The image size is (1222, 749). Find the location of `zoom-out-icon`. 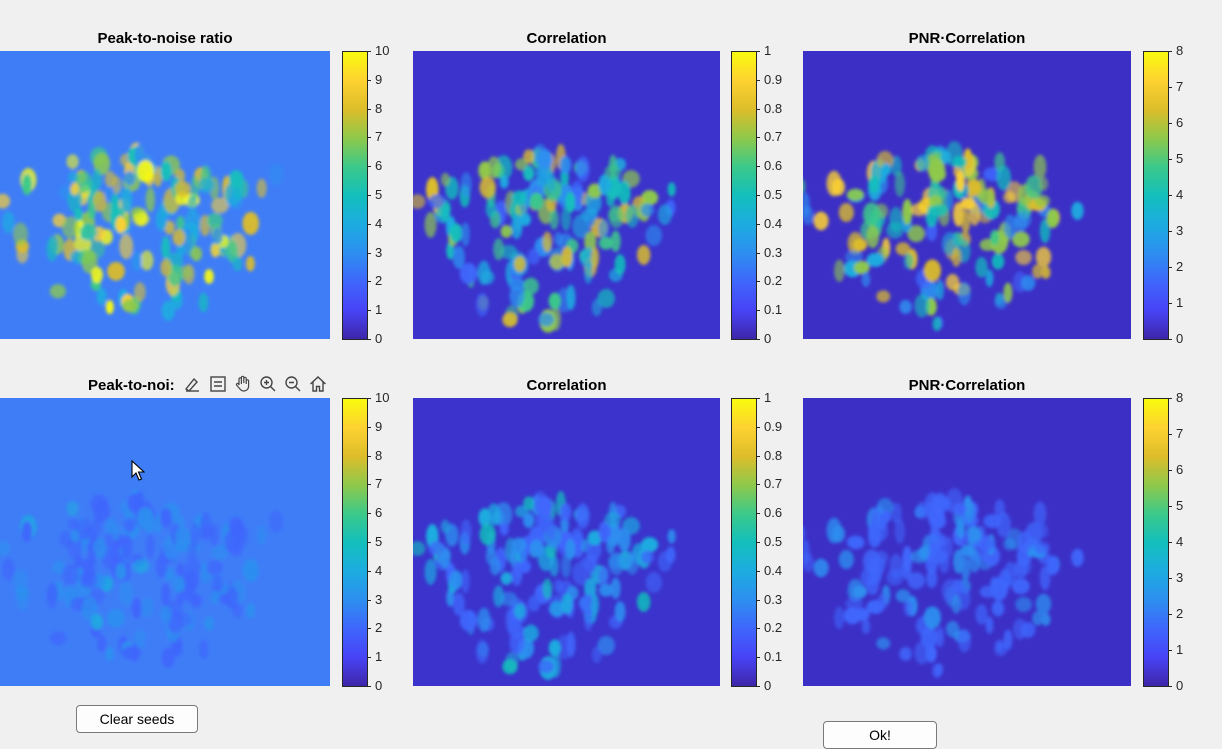

zoom-out-icon is located at coordinates (292, 384).